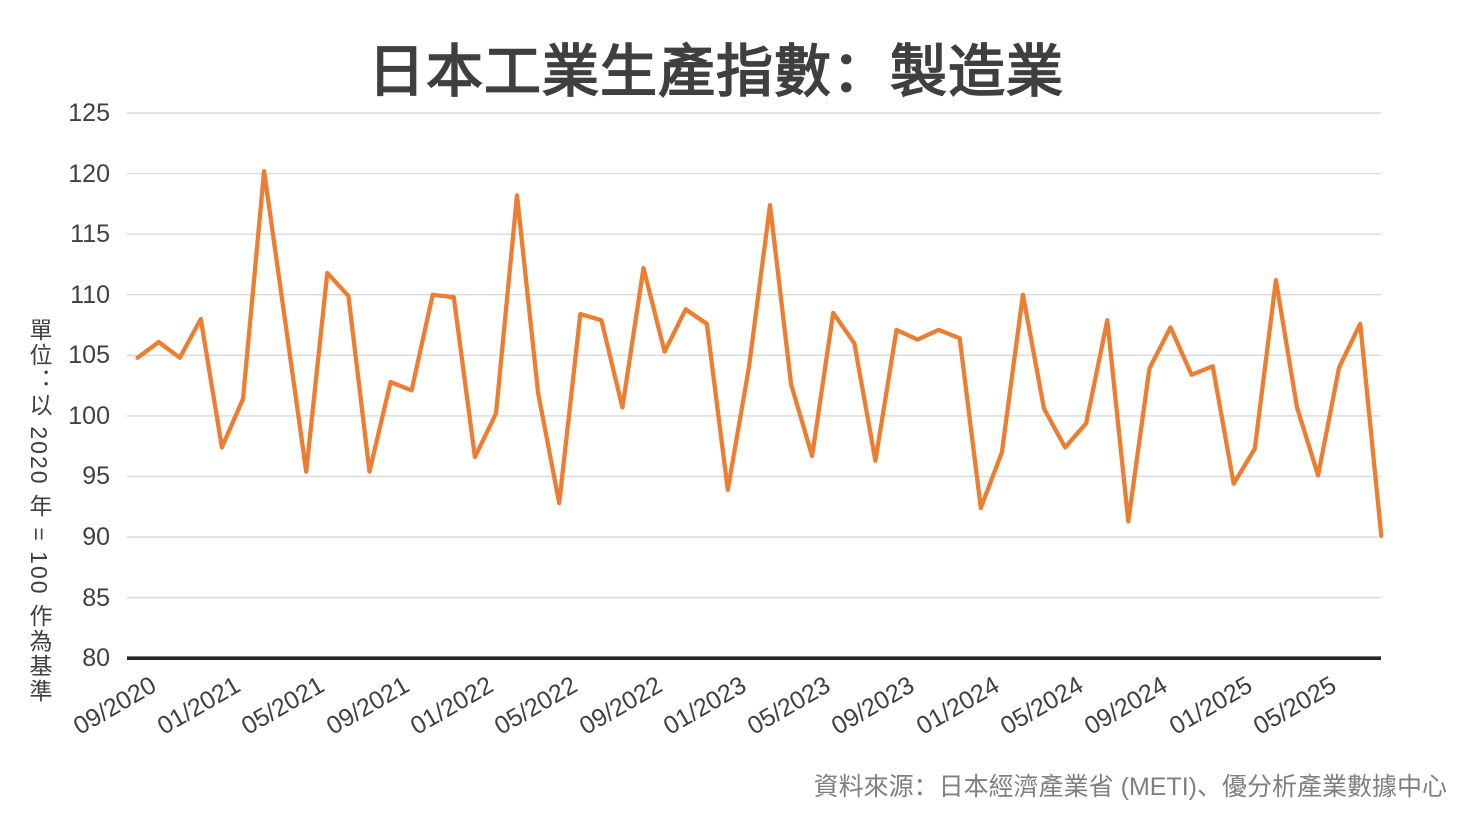  I want to click on y-tick-label-85: 85, so click(96, 597).